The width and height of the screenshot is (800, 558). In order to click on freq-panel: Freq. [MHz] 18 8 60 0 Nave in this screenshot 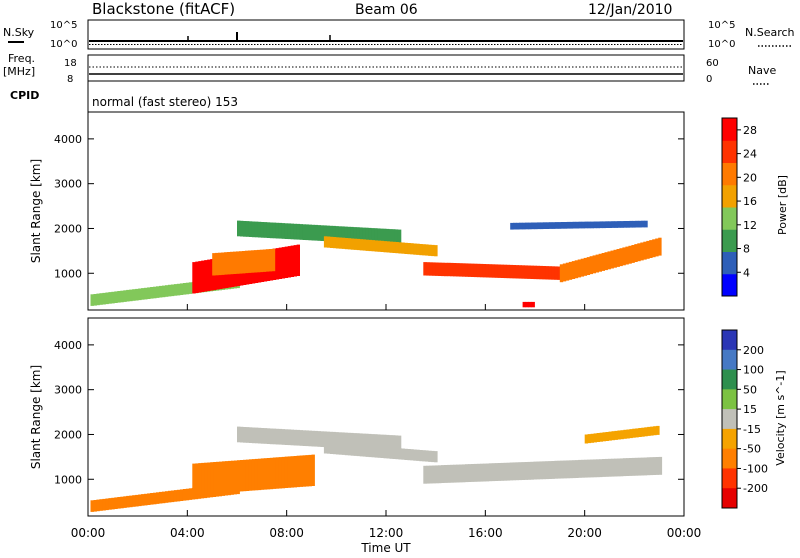, I will do `click(389, 68)`.